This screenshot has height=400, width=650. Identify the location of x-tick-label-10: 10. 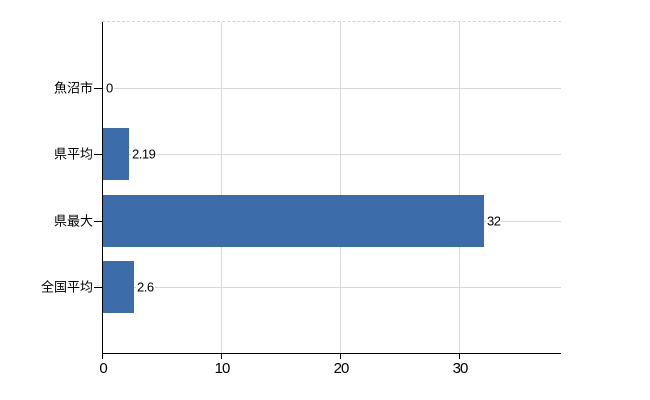
(222, 368).